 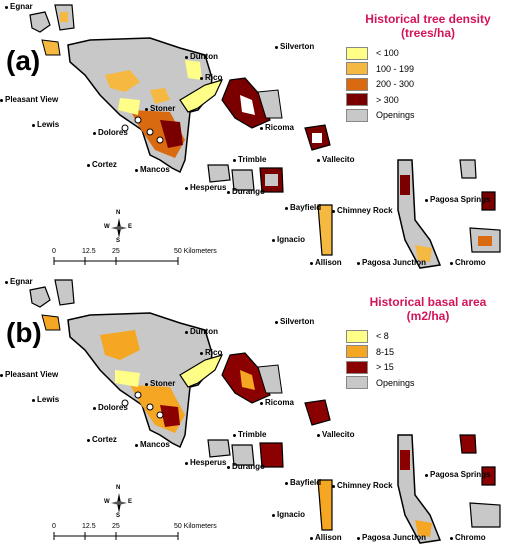 I want to click on town-egnar: Egnar, so click(x=19, y=6).